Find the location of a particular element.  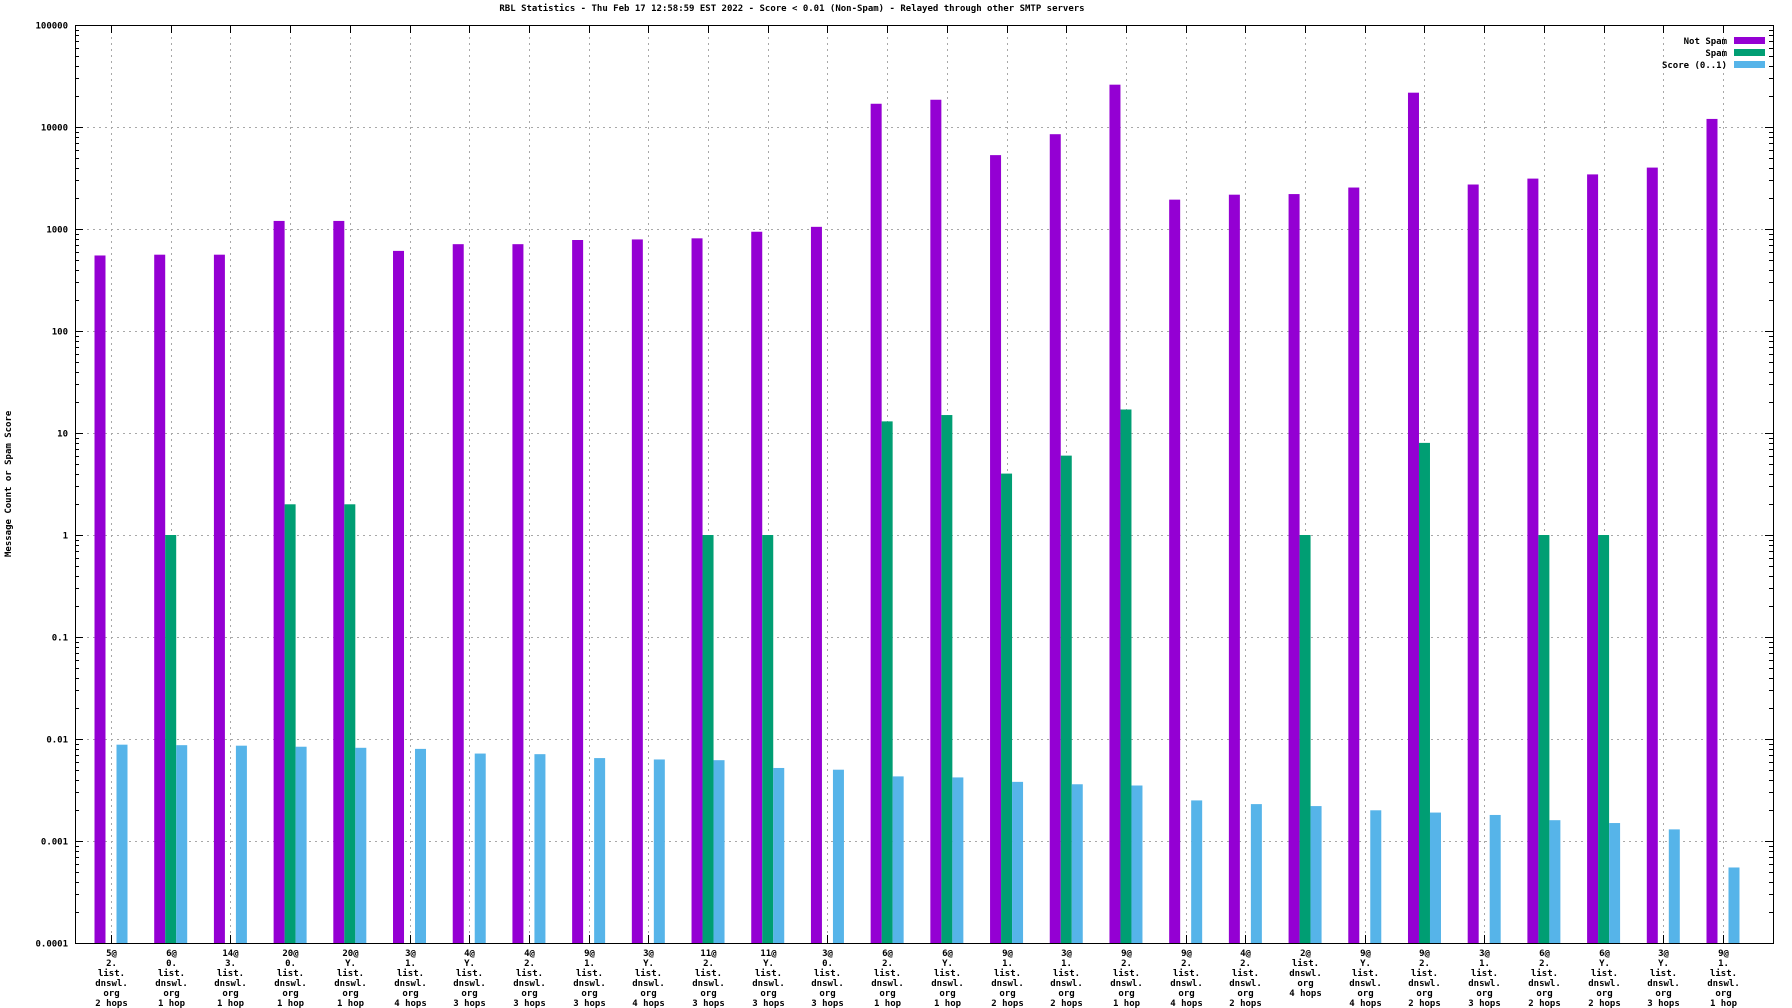

x-tick-label: 20@ Y. list. dnswl. org 1 hop is located at coordinates (350, 978).